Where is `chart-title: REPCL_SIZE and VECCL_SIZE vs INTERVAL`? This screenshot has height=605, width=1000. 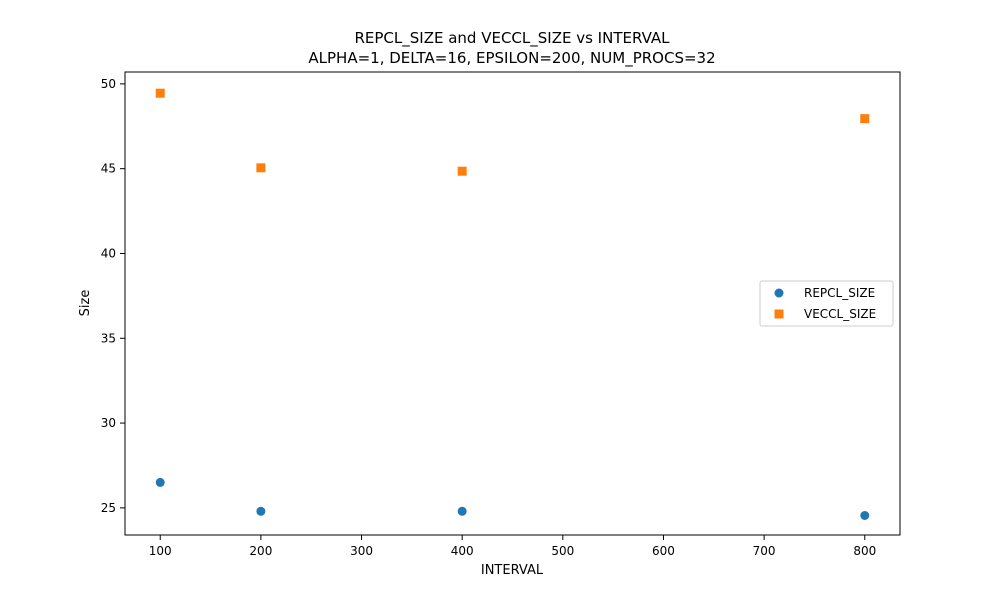
chart-title: REPCL_SIZE and VECCL_SIZE vs INTERVAL is located at coordinates (512, 38).